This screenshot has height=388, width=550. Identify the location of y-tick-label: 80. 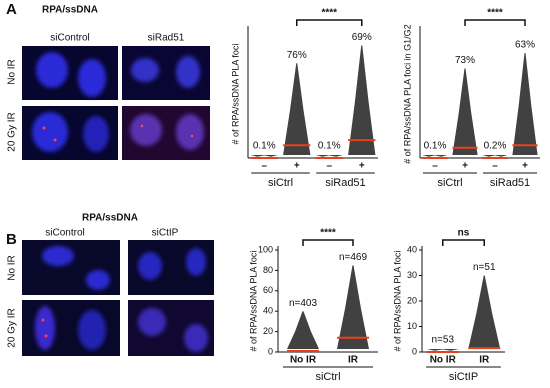
(268, 270).